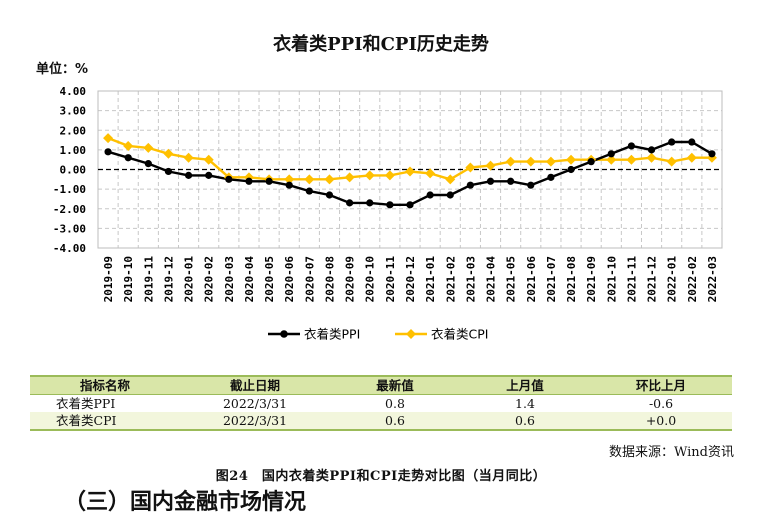 This screenshot has height=516, width=762. Describe the element at coordinates (661, 403) in the screenshot. I see `table-cell: -0.6` at that location.